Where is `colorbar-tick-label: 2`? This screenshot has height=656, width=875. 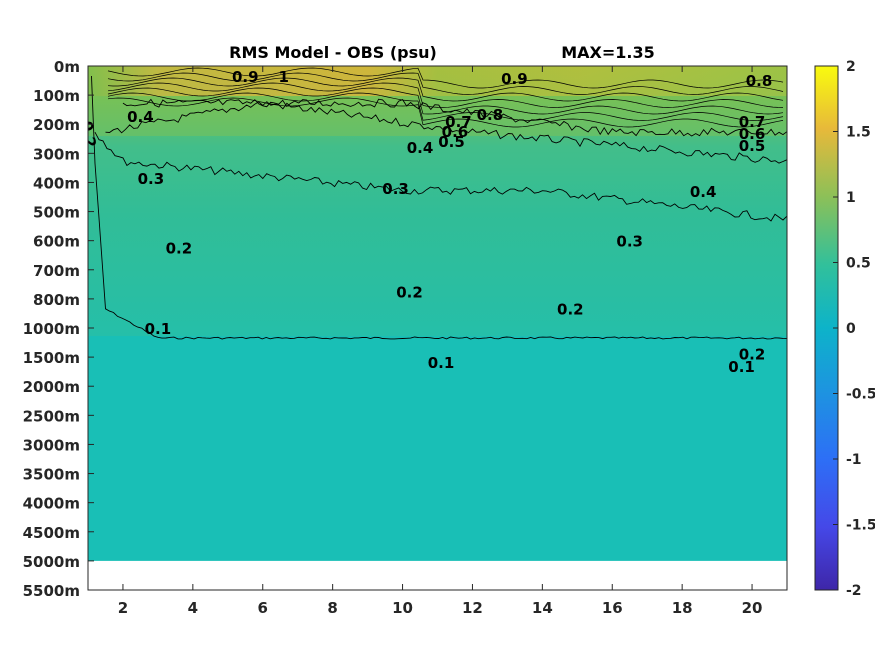
colorbar-tick-label: 2 is located at coordinates (851, 67).